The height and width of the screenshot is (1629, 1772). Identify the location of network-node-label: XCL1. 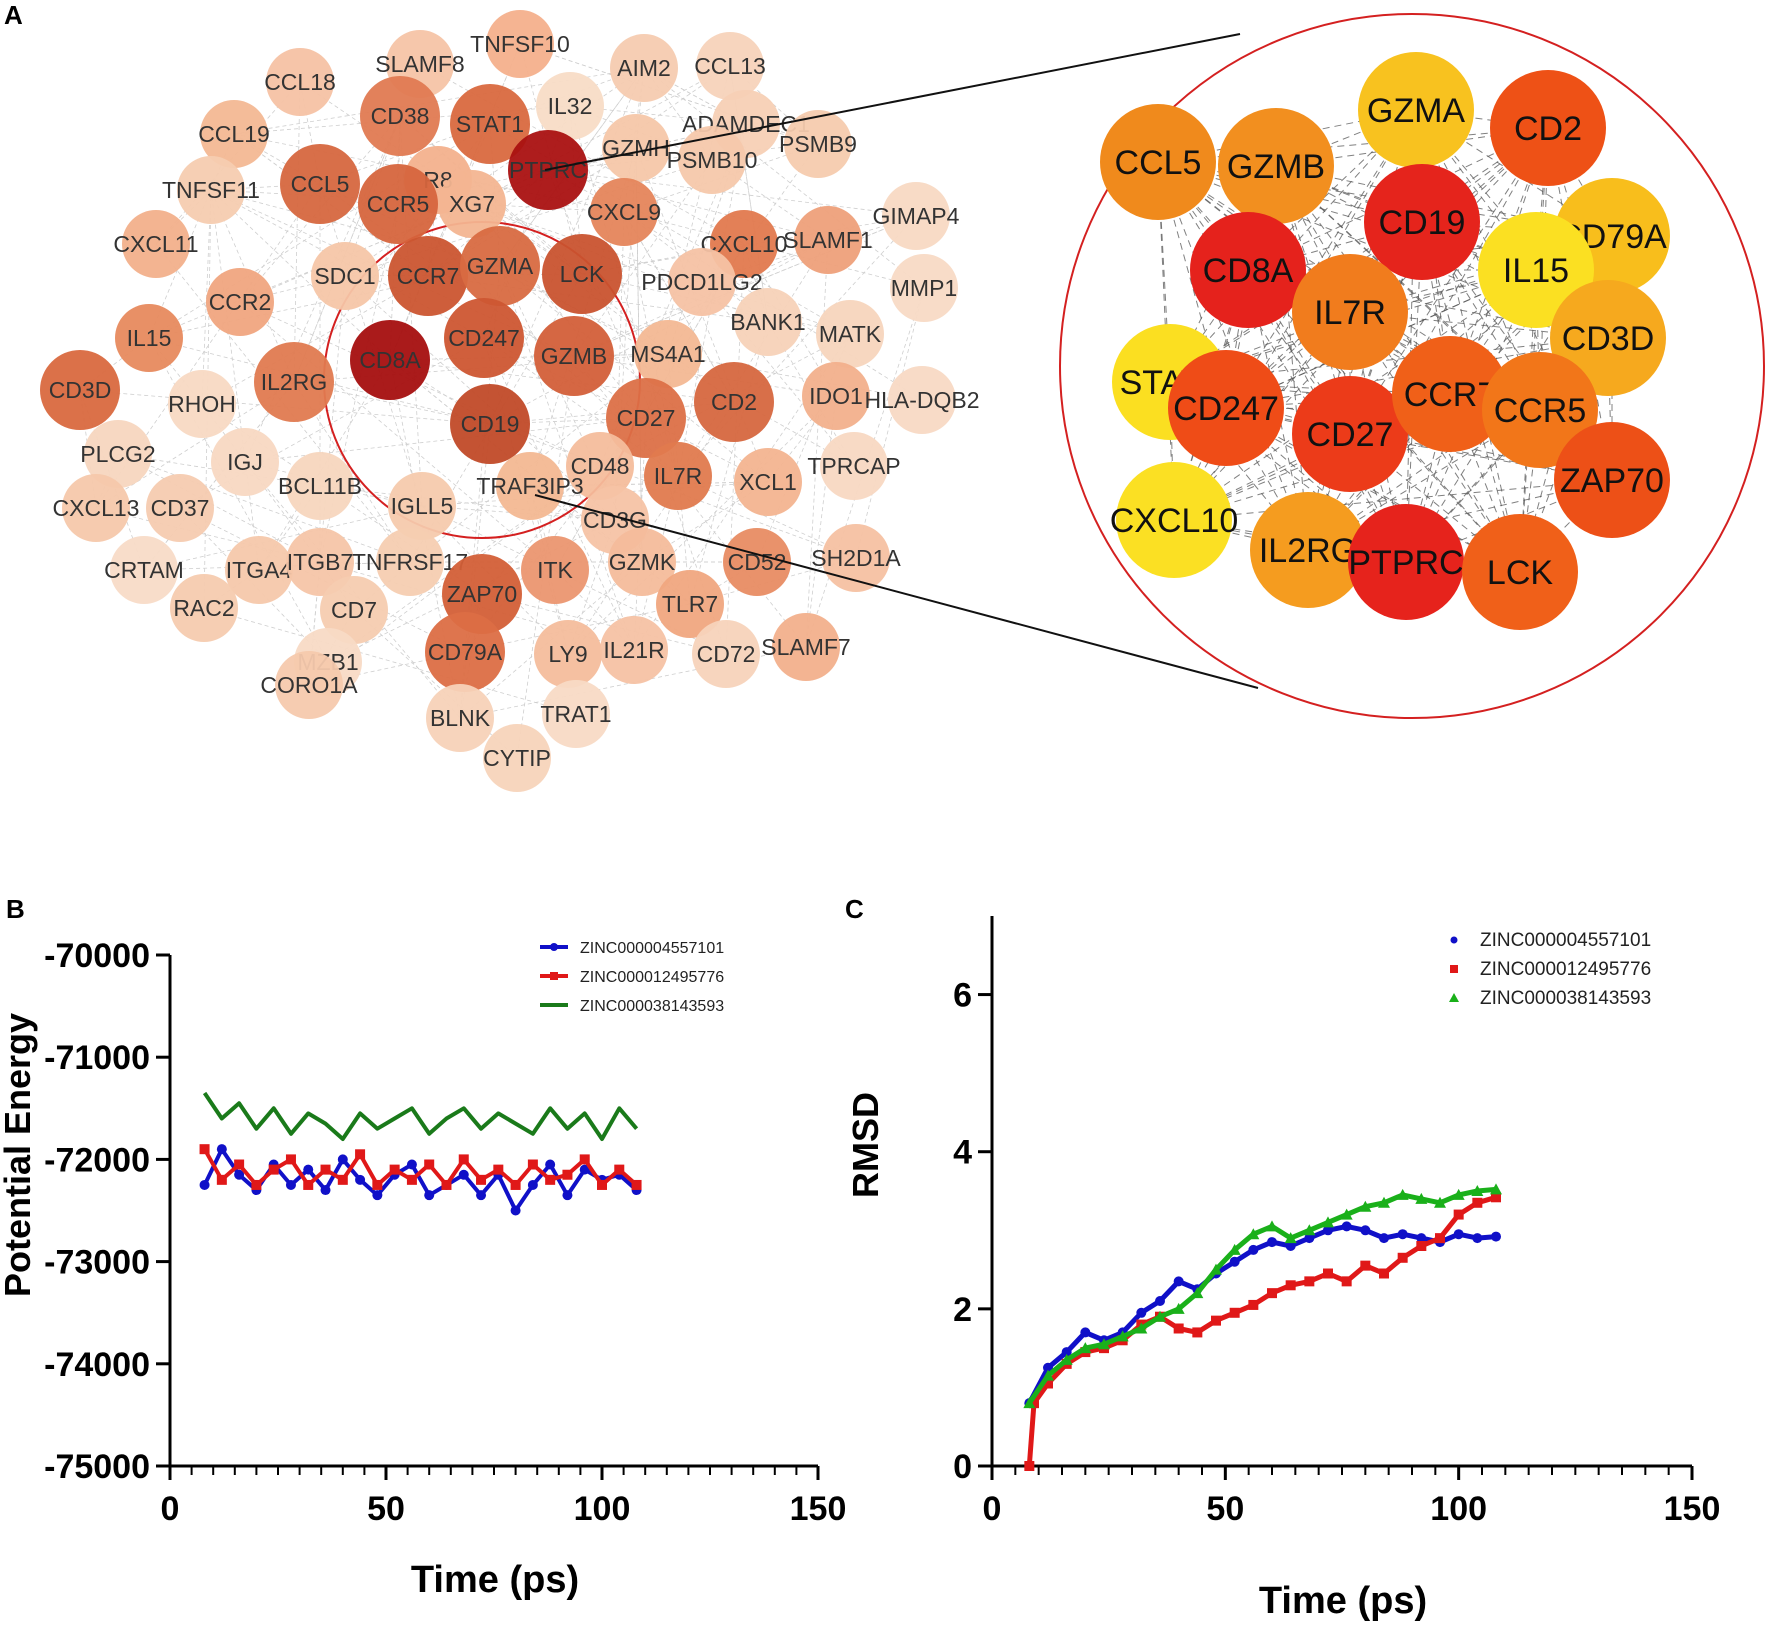
(768, 482).